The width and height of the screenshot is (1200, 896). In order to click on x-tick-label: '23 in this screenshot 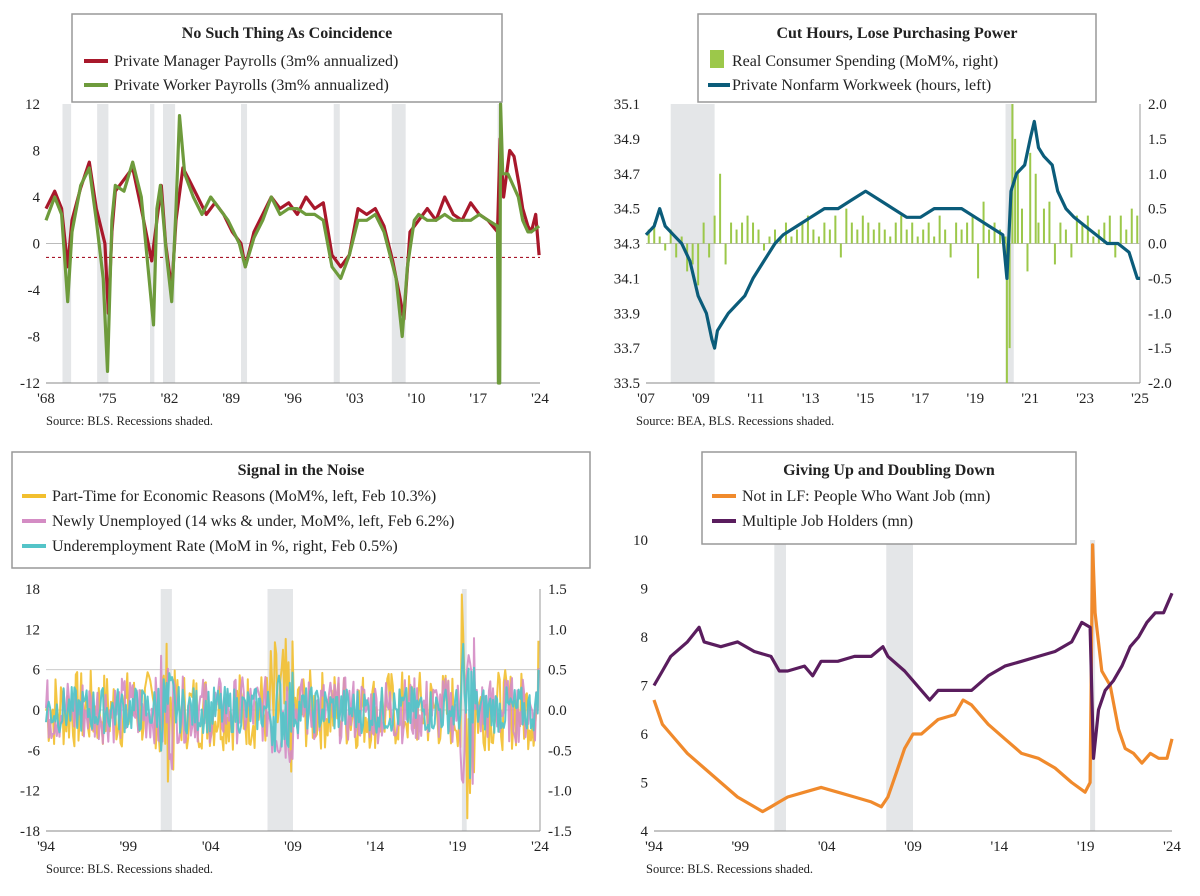, I will do `click(1085, 399)`.